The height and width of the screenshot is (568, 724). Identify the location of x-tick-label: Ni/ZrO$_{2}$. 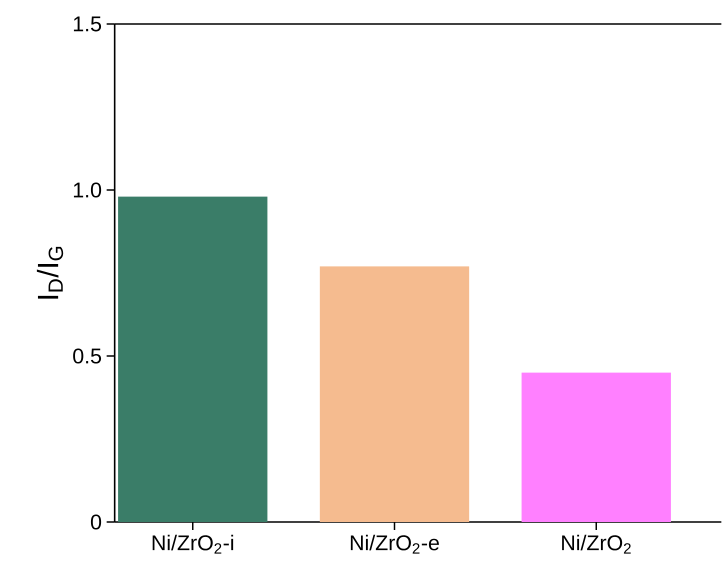
(596, 544).